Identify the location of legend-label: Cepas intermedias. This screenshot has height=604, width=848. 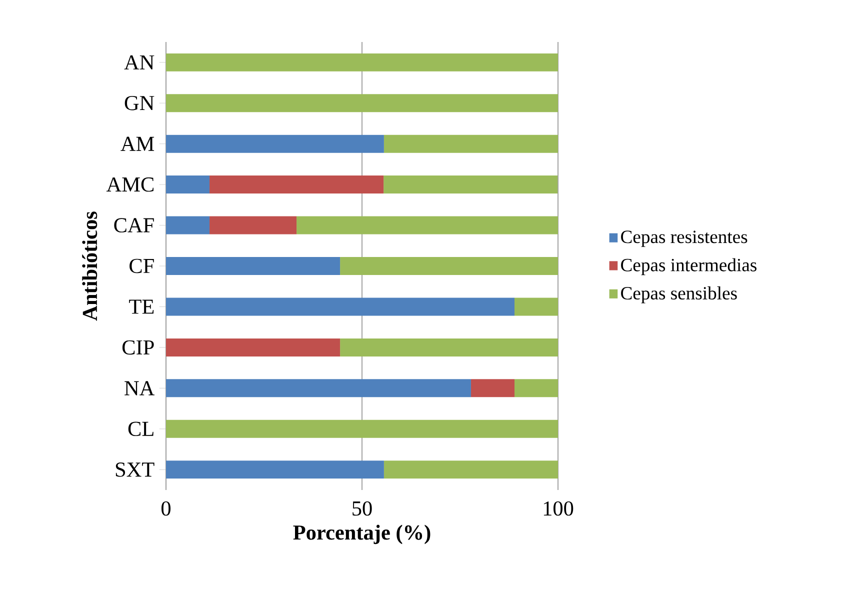
(688, 267).